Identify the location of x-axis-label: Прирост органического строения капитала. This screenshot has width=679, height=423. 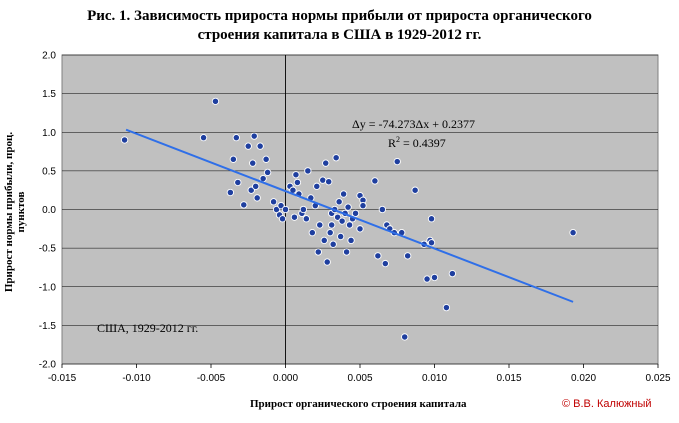
(358, 404).